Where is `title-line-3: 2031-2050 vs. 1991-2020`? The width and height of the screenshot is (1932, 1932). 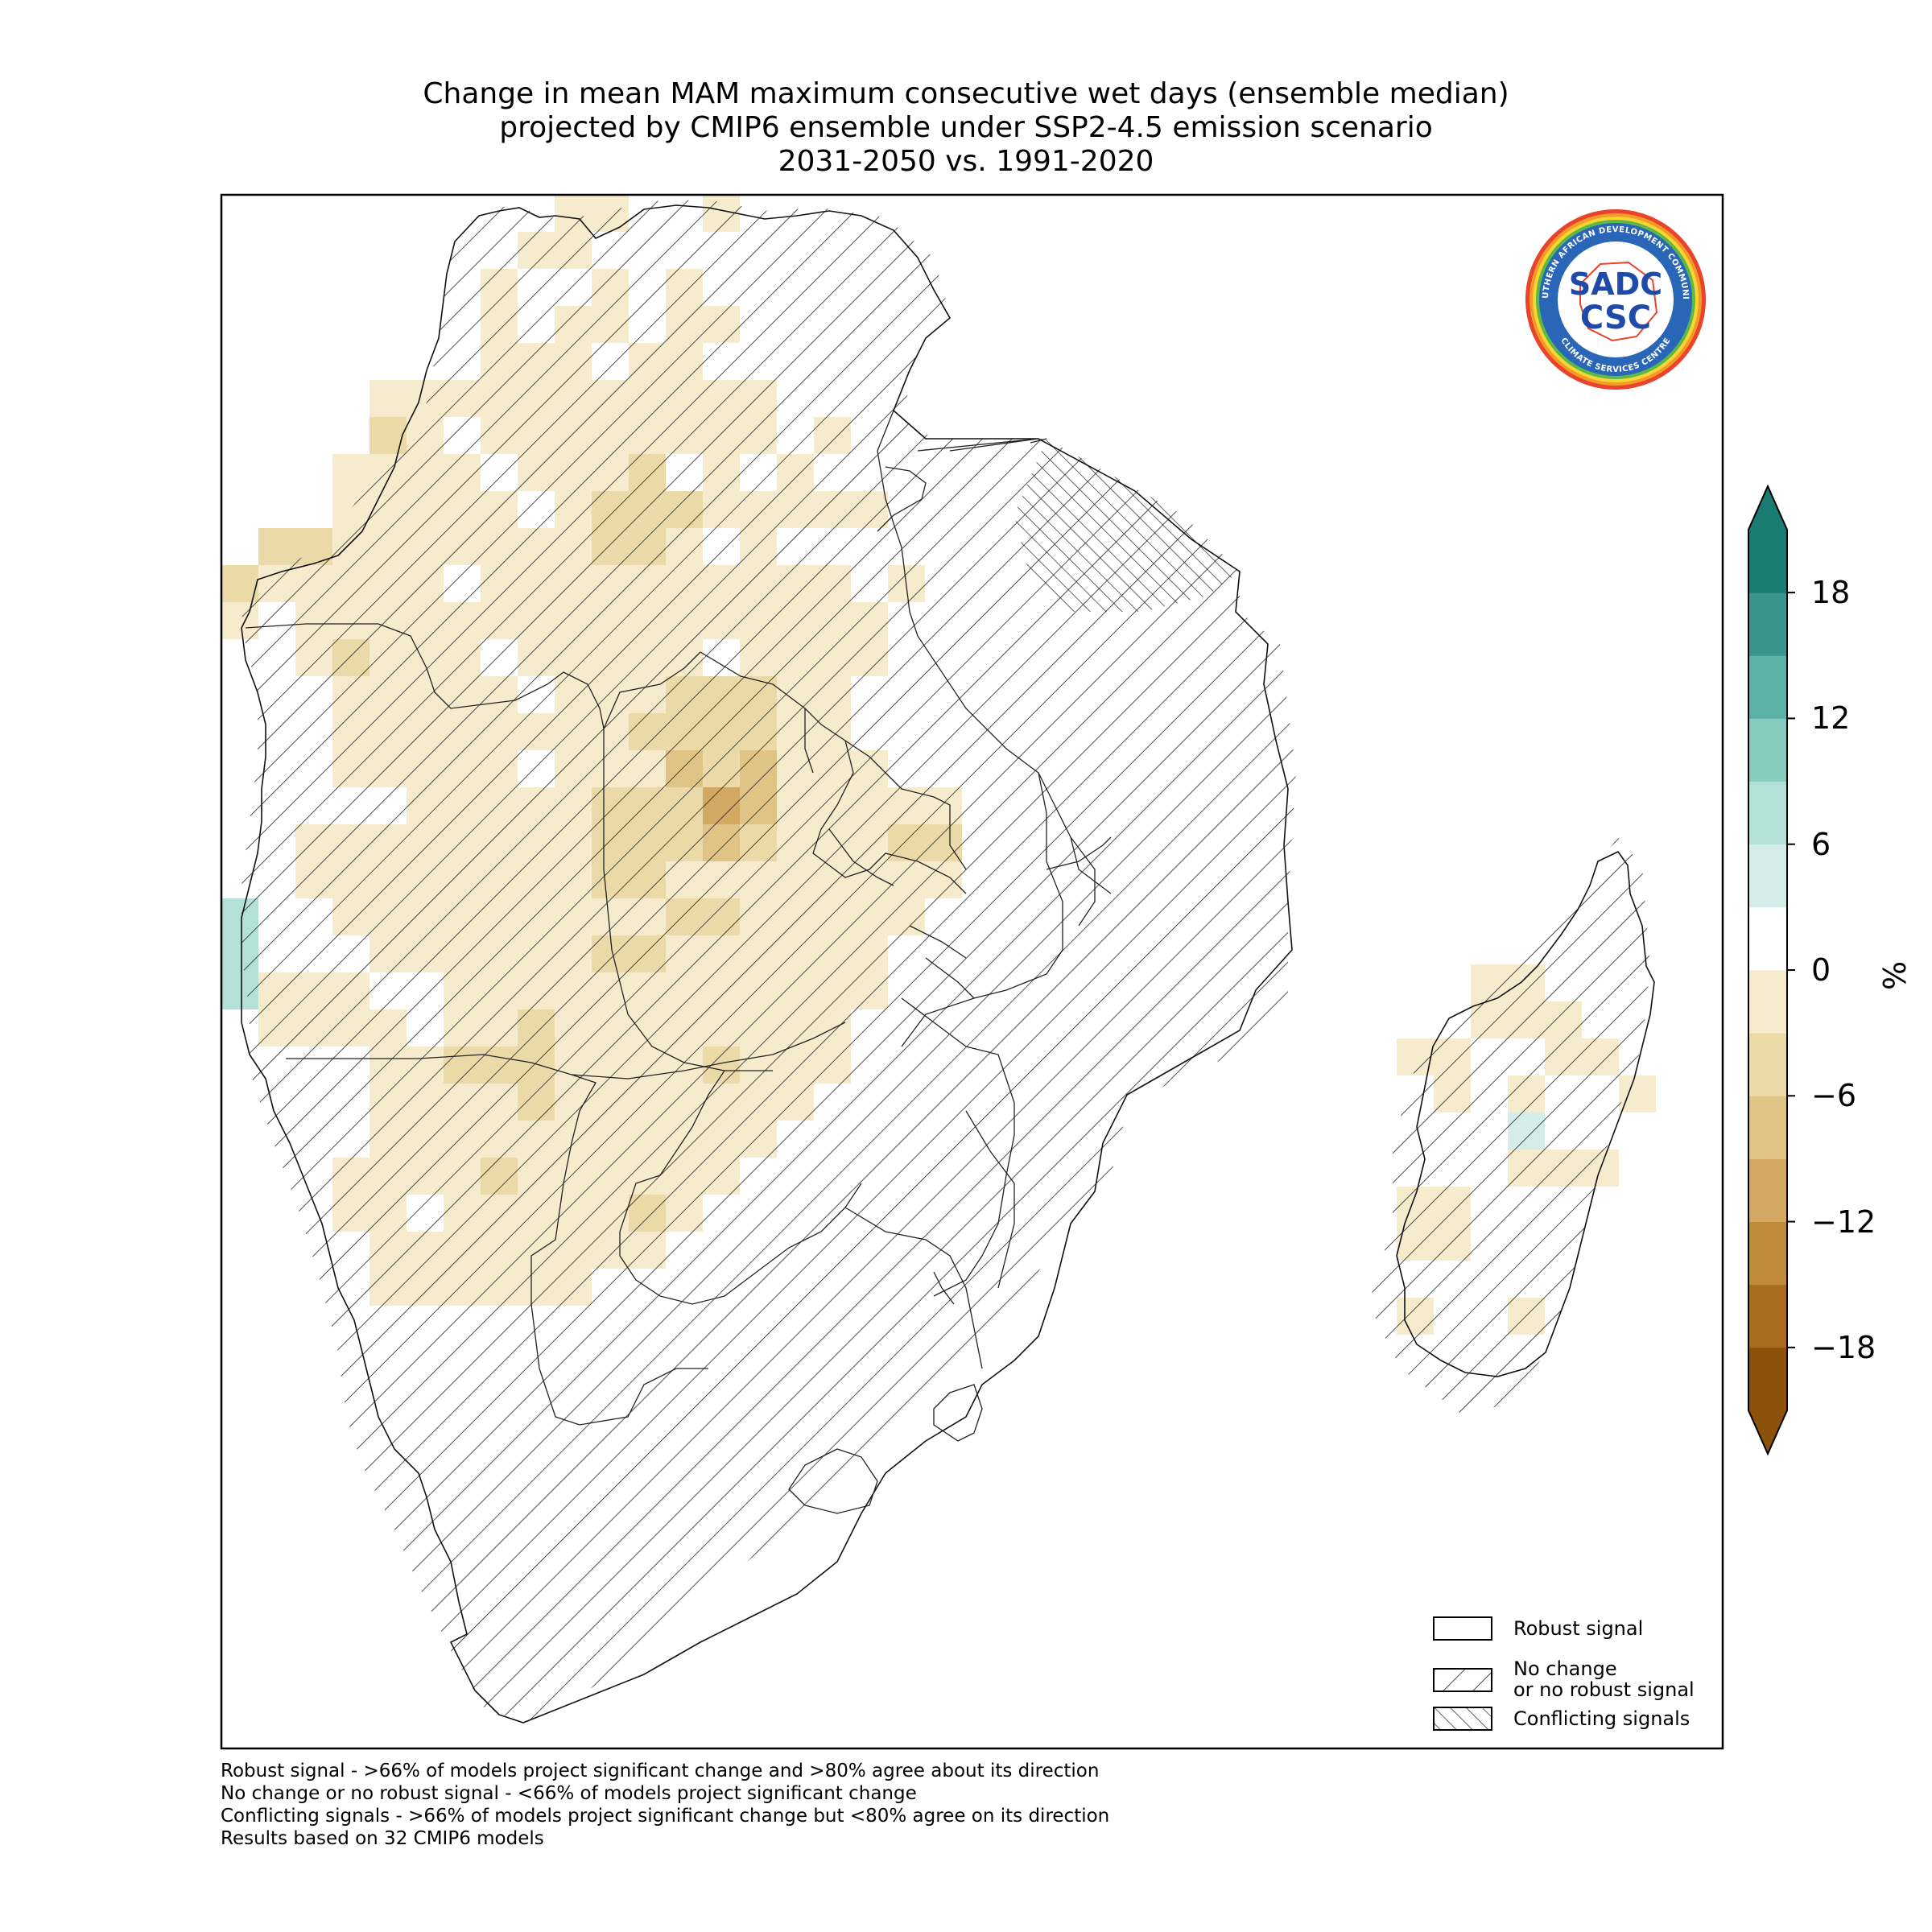
title-line-3: 2031-2050 vs. 1991-2020 is located at coordinates (966, 161).